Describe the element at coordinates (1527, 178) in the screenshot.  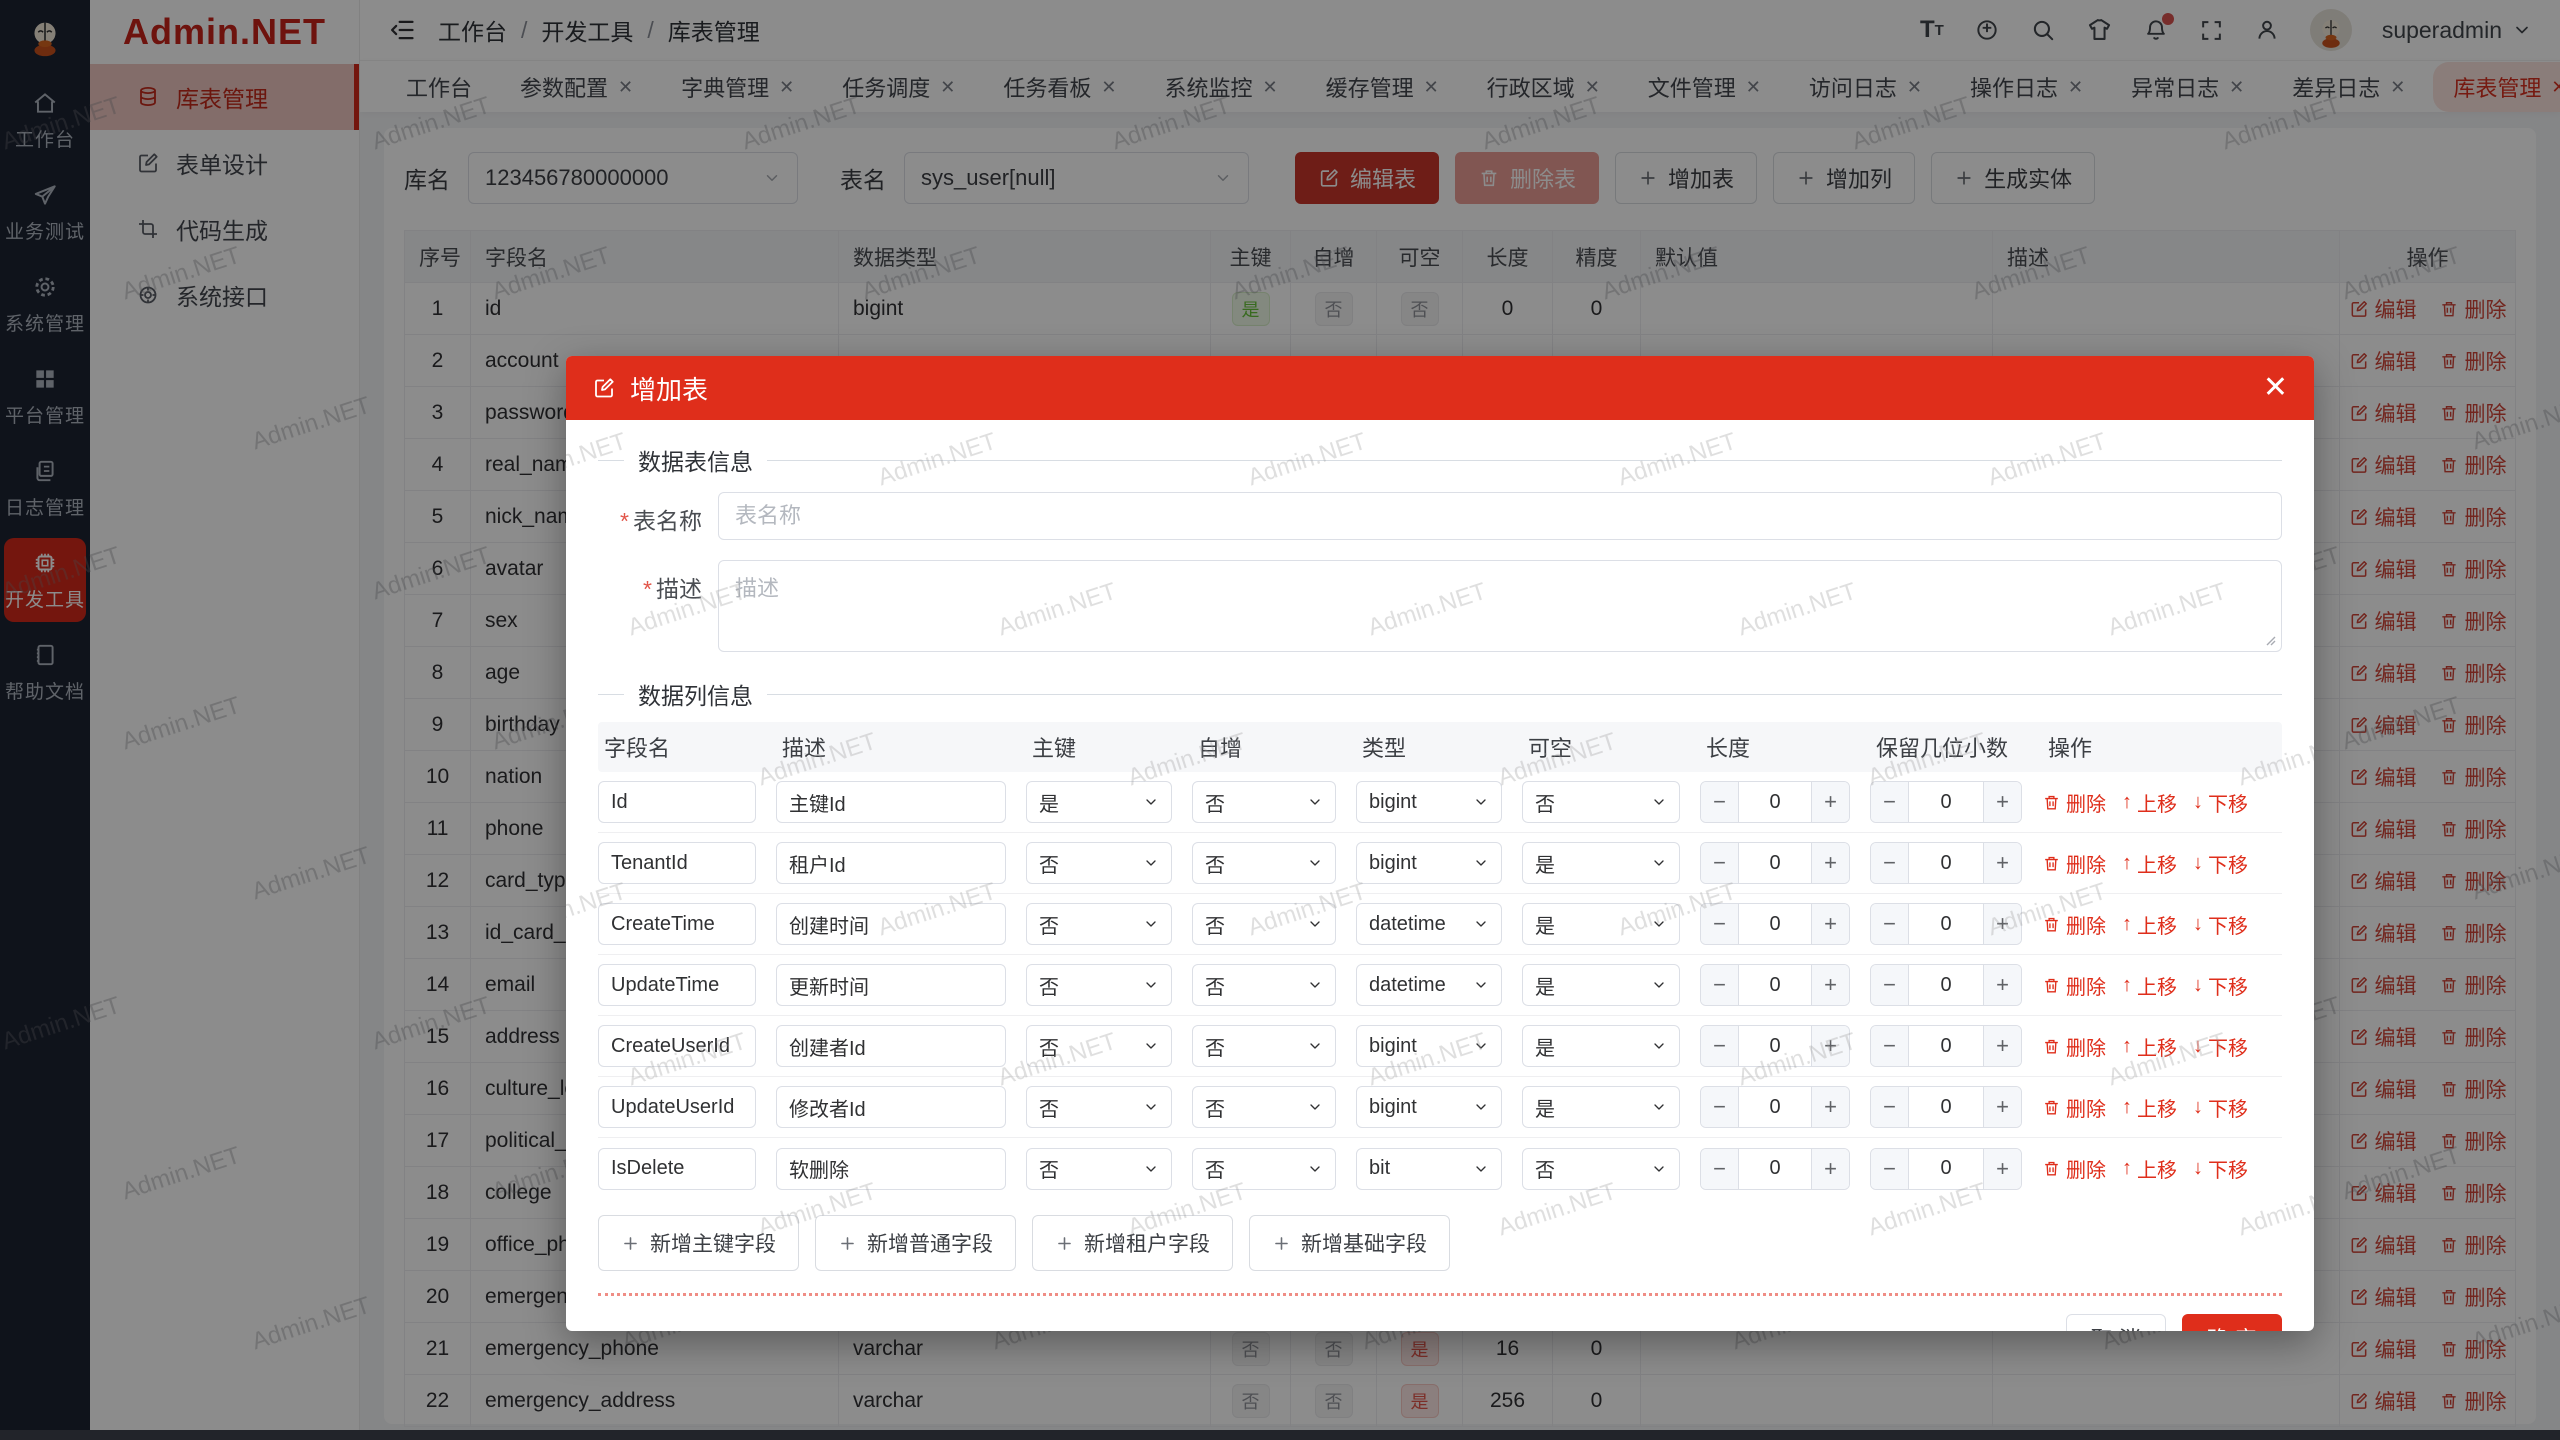
I see `delete-table-button: 删除表` at that location.